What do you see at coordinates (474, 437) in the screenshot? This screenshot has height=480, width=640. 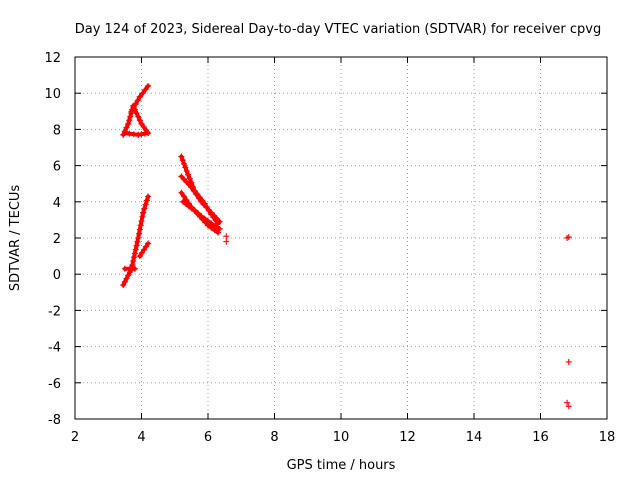 I see `x-tick-label: 14` at bounding box center [474, 437].